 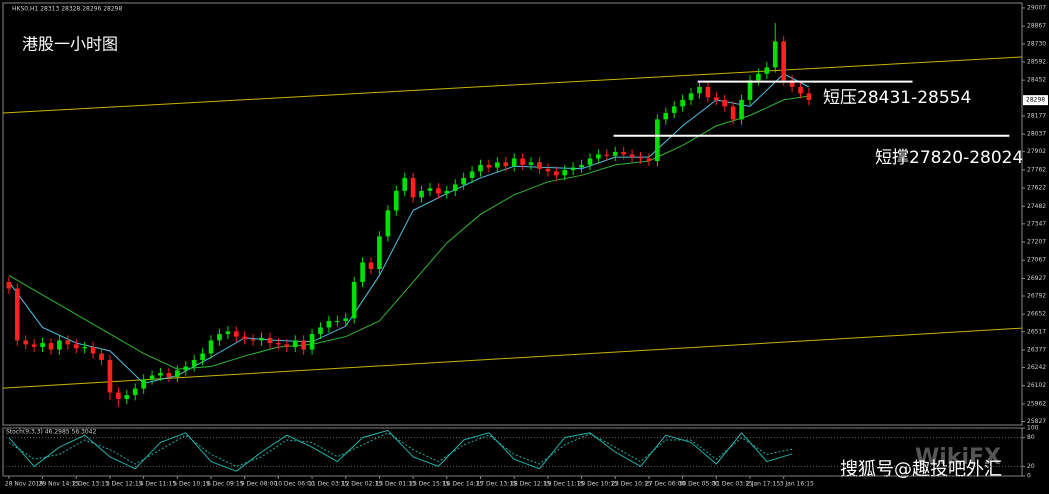 I want to click on x-tick-label: 23 Dec 10:15, so click(x=631, y=484).